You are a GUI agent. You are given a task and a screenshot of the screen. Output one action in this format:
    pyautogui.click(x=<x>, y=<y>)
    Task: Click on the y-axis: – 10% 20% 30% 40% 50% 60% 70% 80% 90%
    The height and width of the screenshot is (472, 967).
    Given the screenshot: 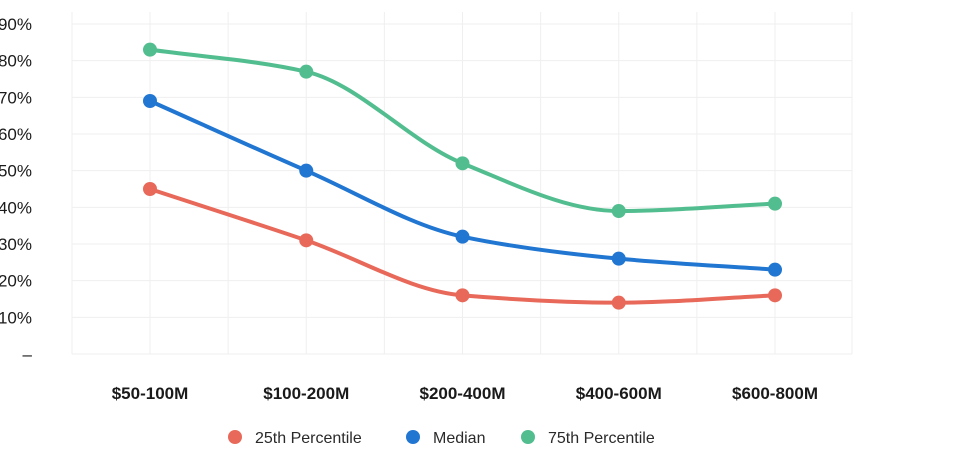 What is the action you would take?
    pyautogui.click(x=16, y=189)
    